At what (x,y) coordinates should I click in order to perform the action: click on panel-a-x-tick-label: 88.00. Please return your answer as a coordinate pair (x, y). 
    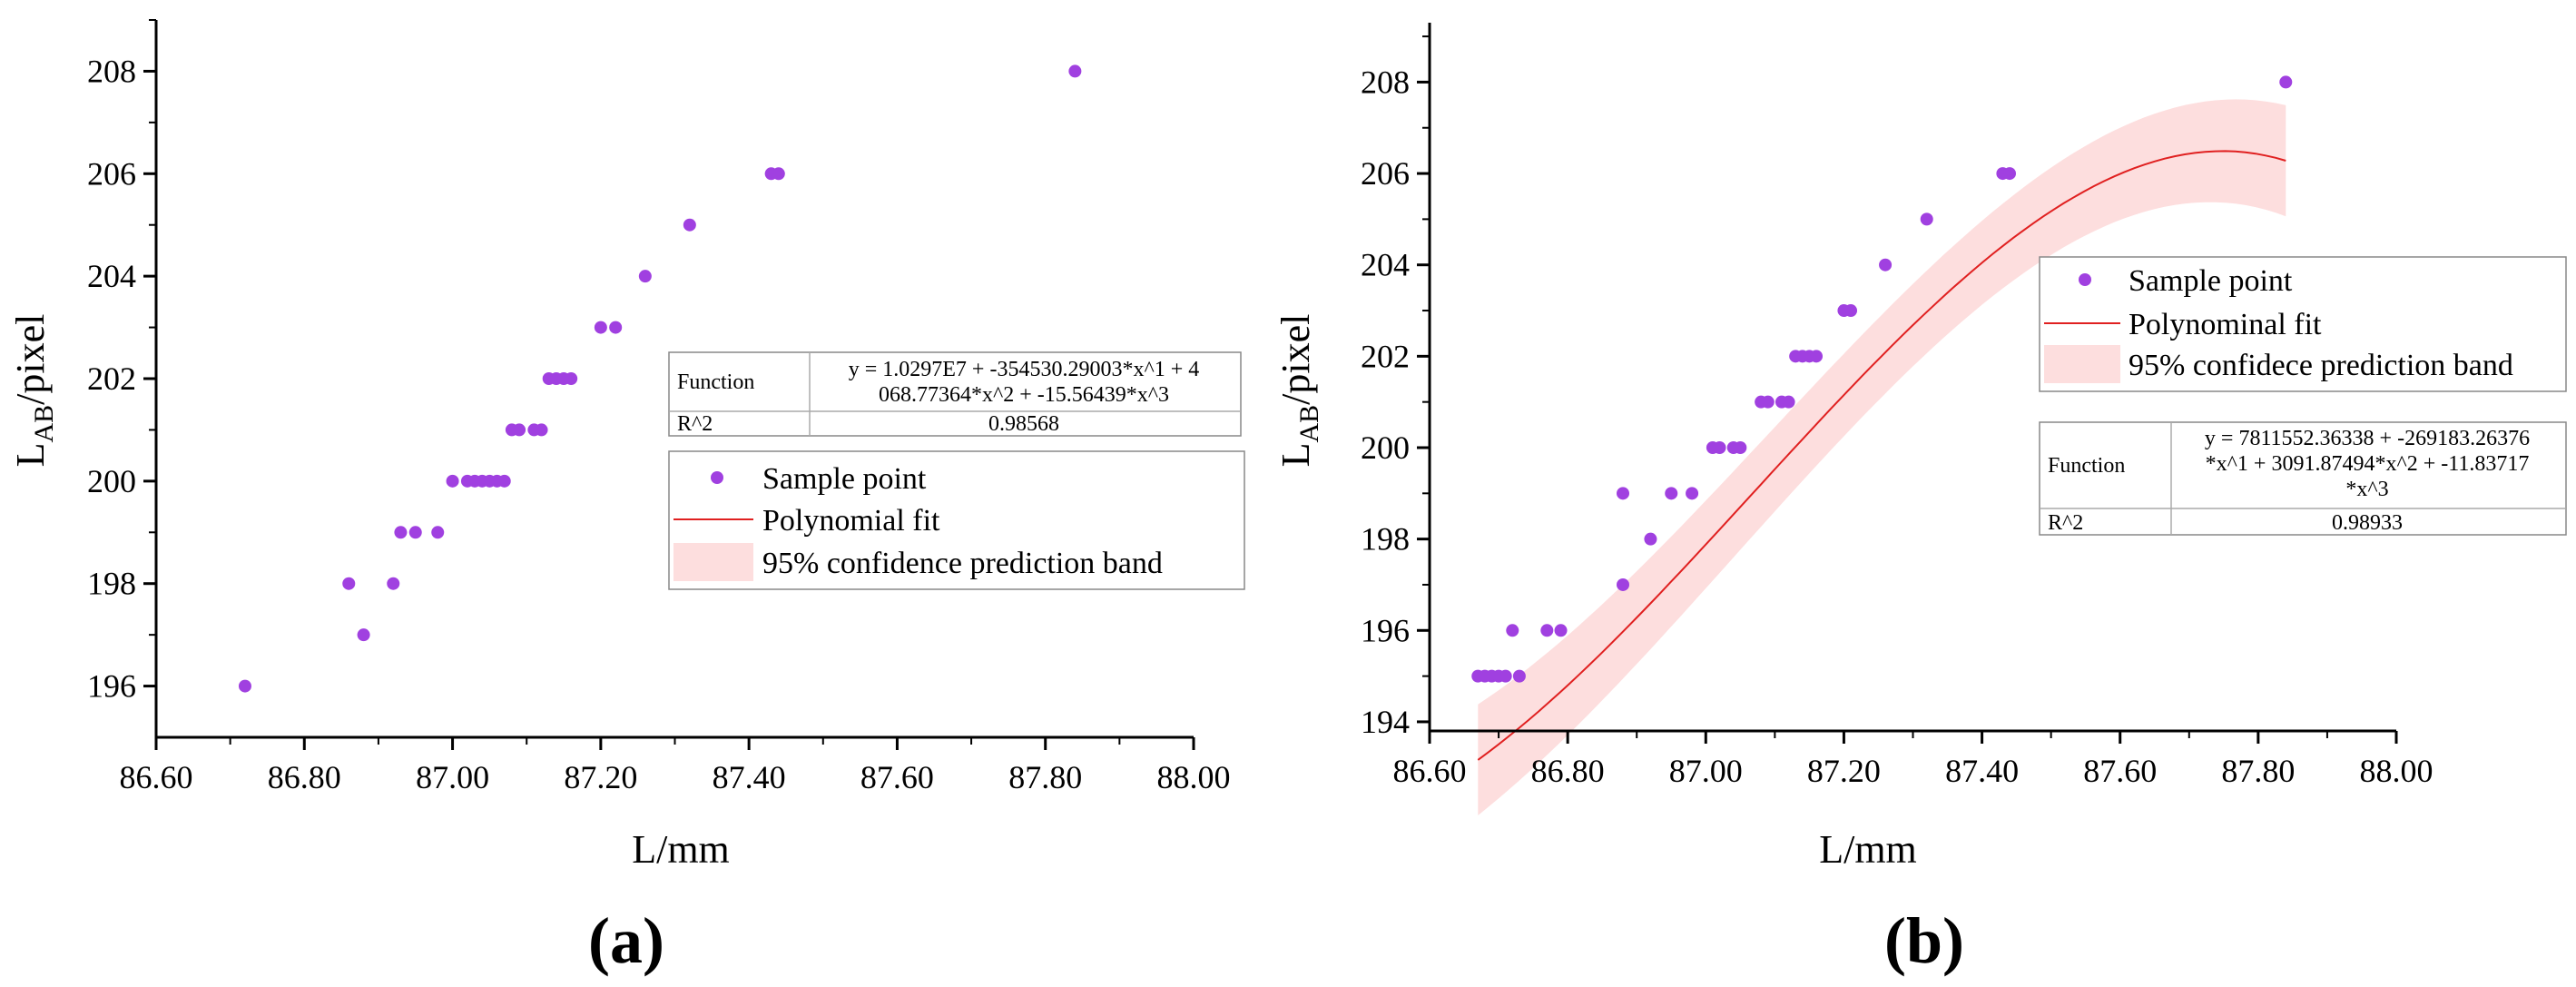
    Looking at the image, I should click on (1194, 777).